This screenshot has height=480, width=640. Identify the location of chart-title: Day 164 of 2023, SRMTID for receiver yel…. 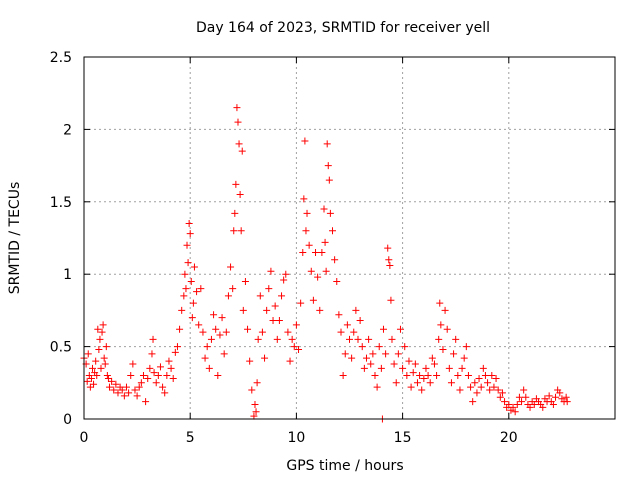
(343, 28).